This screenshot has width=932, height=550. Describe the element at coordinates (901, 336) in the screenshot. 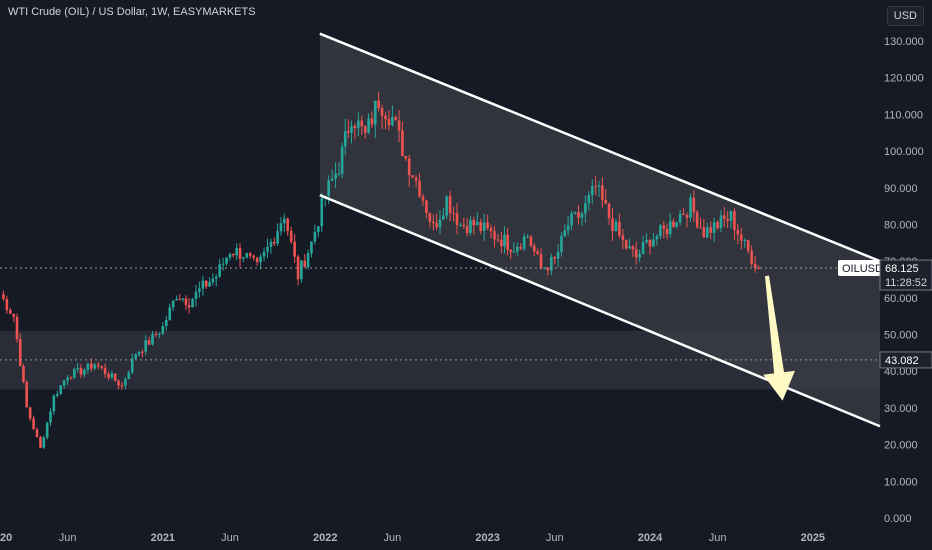

I see `y-tick-label: 50.000` at that location.